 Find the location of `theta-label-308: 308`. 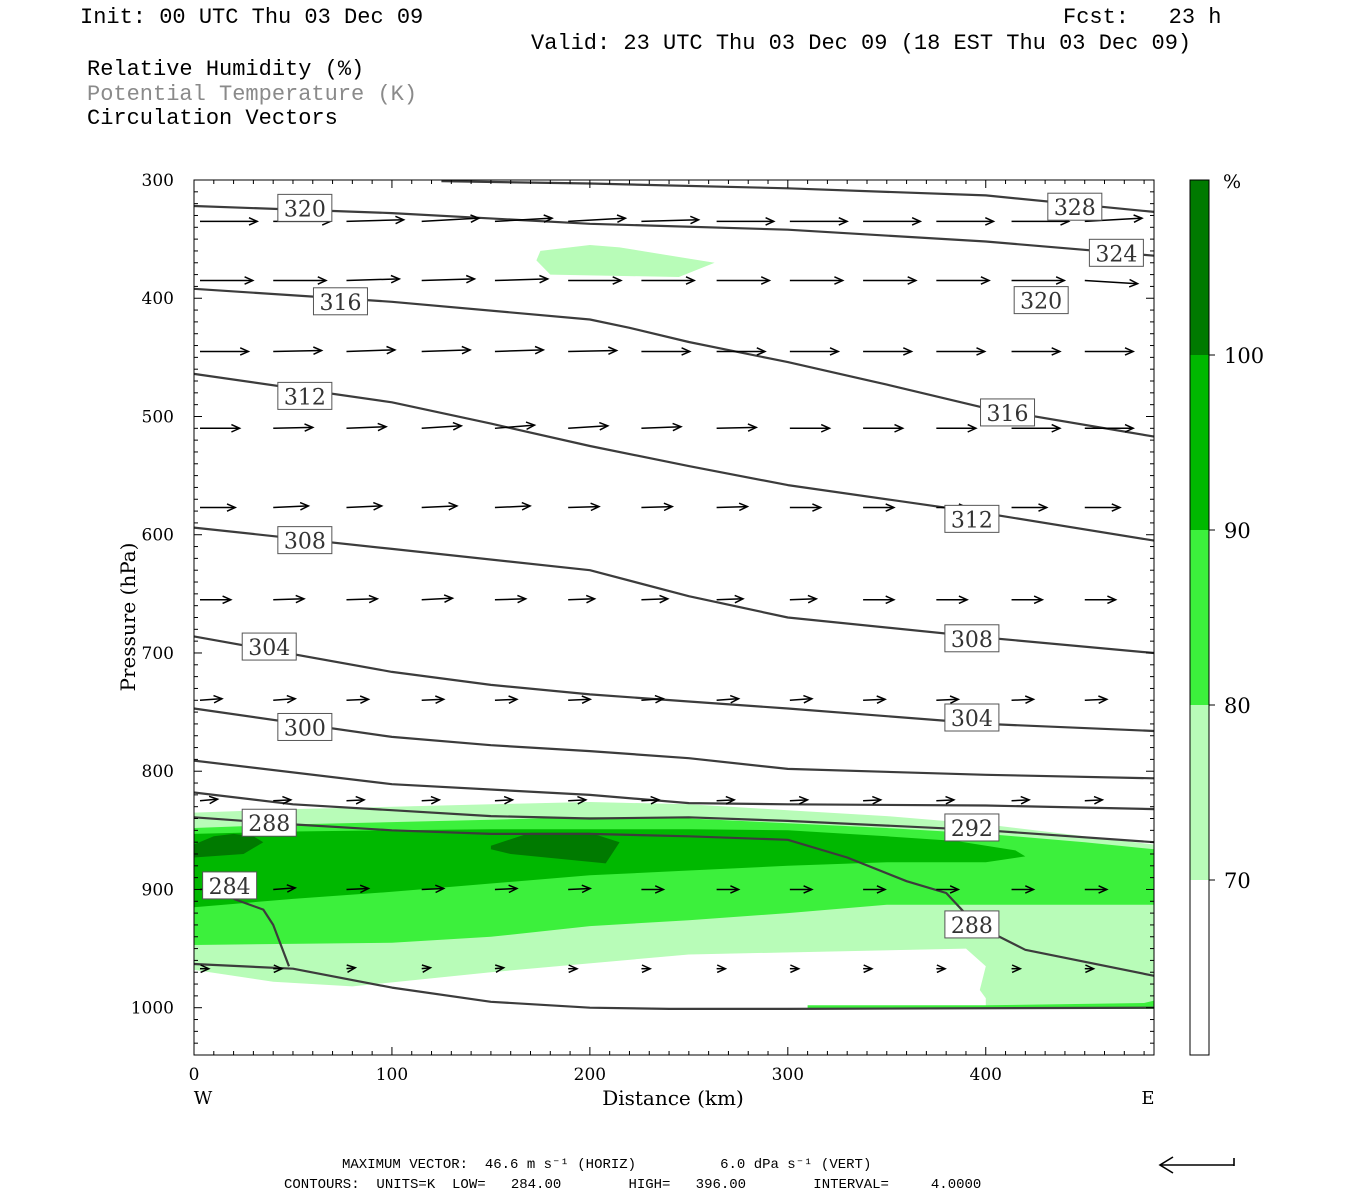

theta-label-308: 308 is located at coordinates (305, 540).